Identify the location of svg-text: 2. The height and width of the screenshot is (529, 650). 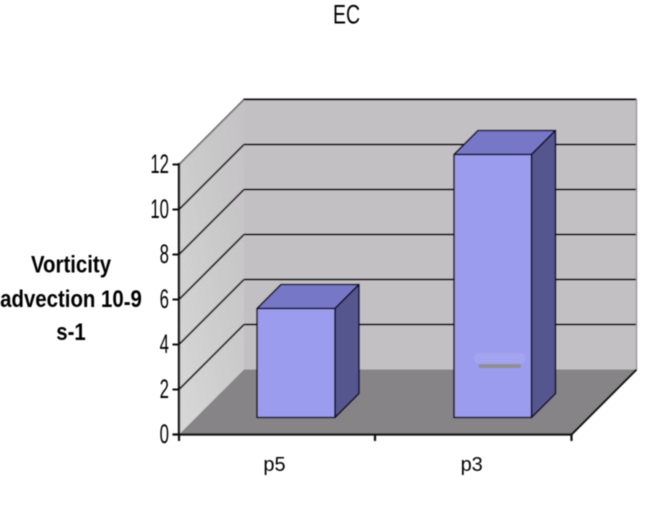
(164, 389).